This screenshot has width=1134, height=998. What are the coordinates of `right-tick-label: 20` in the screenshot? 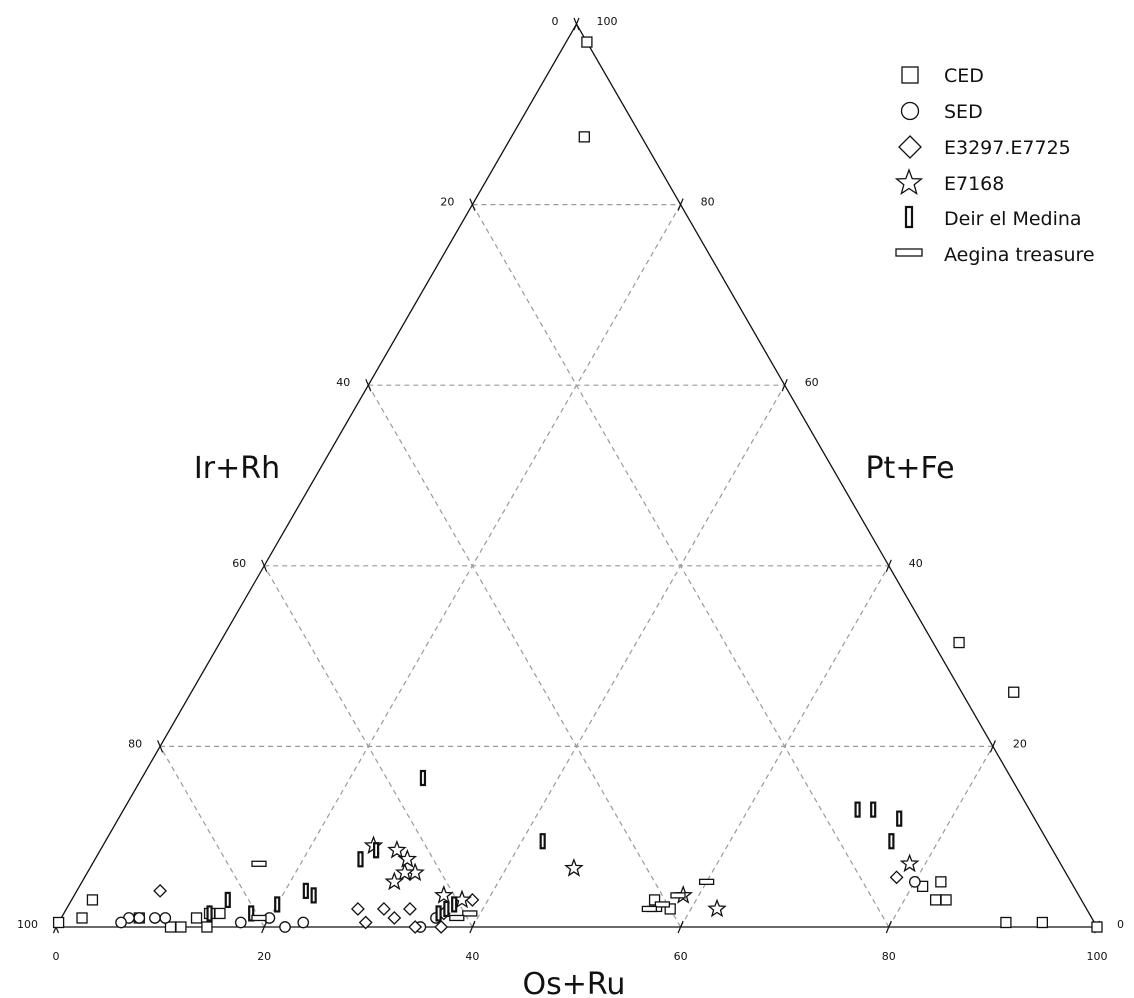 It's located at (1020, 743).